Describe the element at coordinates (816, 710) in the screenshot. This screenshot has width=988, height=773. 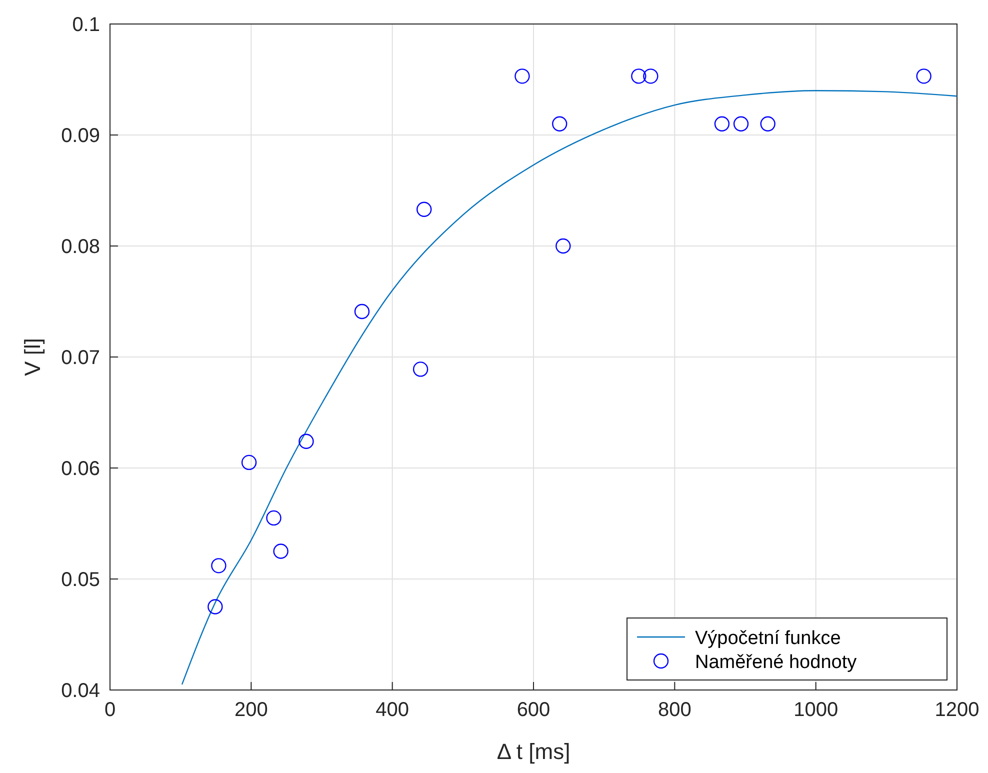
I see `x-tick-label: 1000` at that location.